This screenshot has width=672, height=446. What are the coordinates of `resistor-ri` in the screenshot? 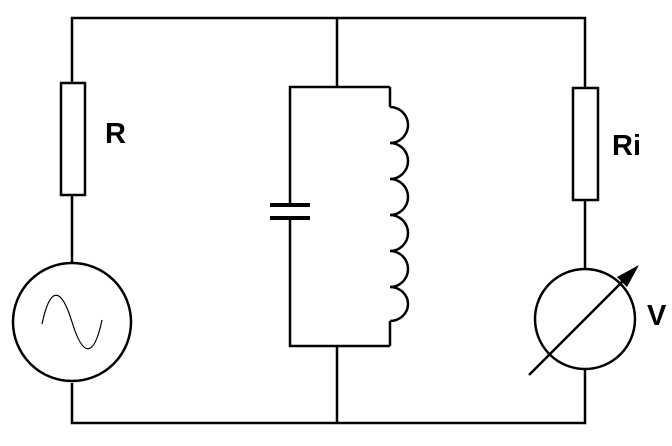 It's located at (585, 144).